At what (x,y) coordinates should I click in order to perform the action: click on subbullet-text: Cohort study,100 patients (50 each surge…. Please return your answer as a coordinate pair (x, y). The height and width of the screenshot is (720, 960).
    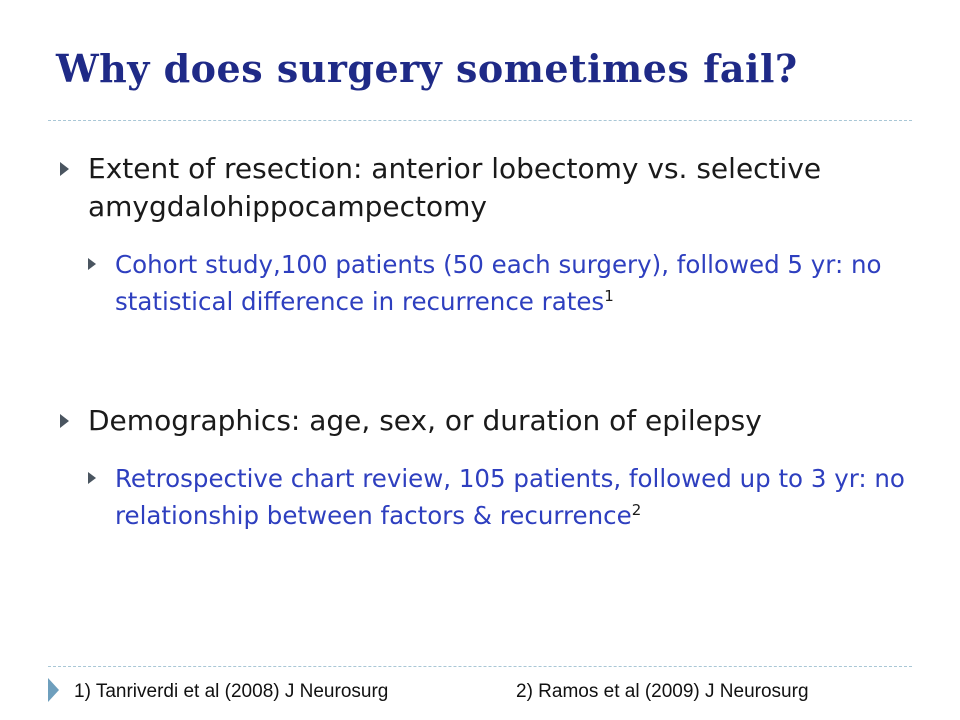
    Looking at the image, I should click on (498, 283).